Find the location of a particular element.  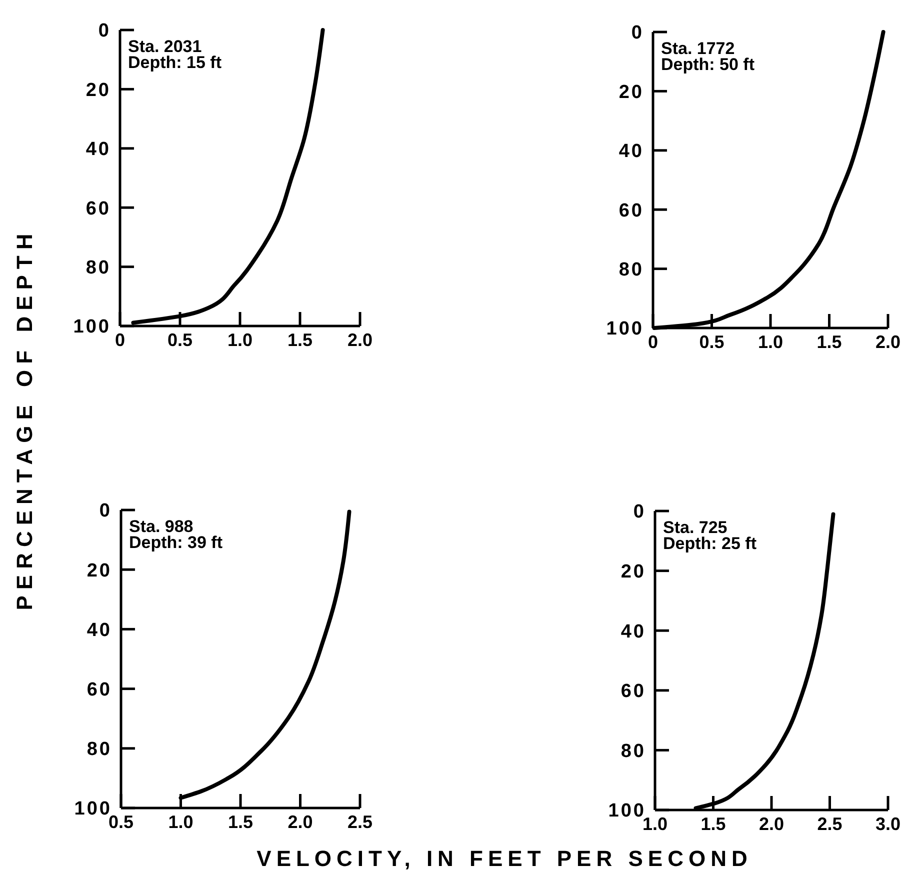

y-axis-title: PERCENTAGE OF DEPTH is located at coordinates (24, 419).